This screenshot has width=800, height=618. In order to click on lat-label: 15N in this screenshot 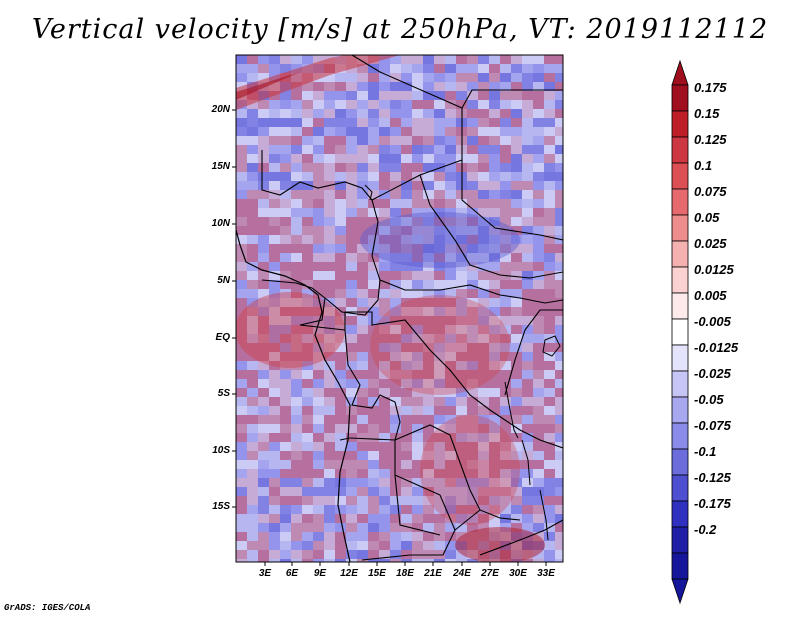, I will do `click(220, 166)`.